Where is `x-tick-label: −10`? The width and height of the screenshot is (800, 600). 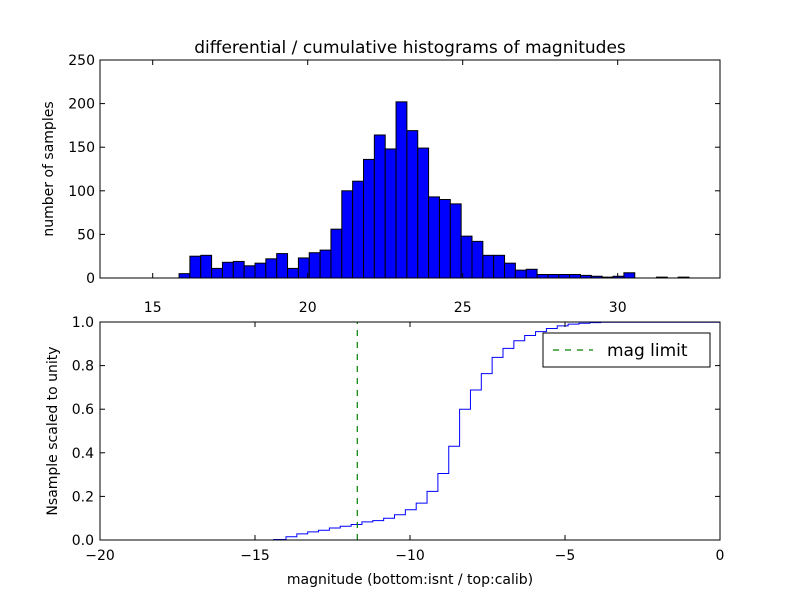
x-tick-label: −10 is located at coordinates (410, 556).